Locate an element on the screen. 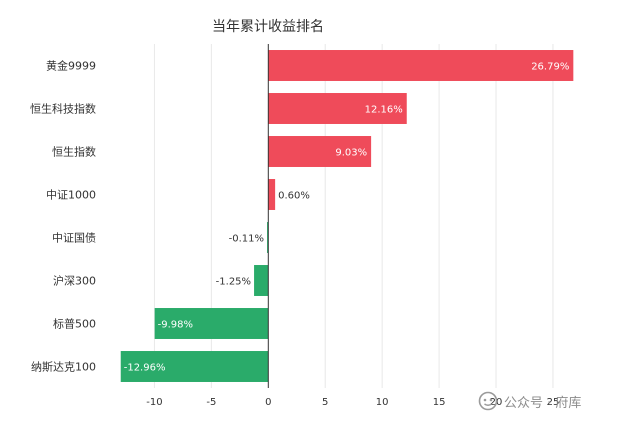  x-tick-label: -5 is located at coordinates (211, 402).